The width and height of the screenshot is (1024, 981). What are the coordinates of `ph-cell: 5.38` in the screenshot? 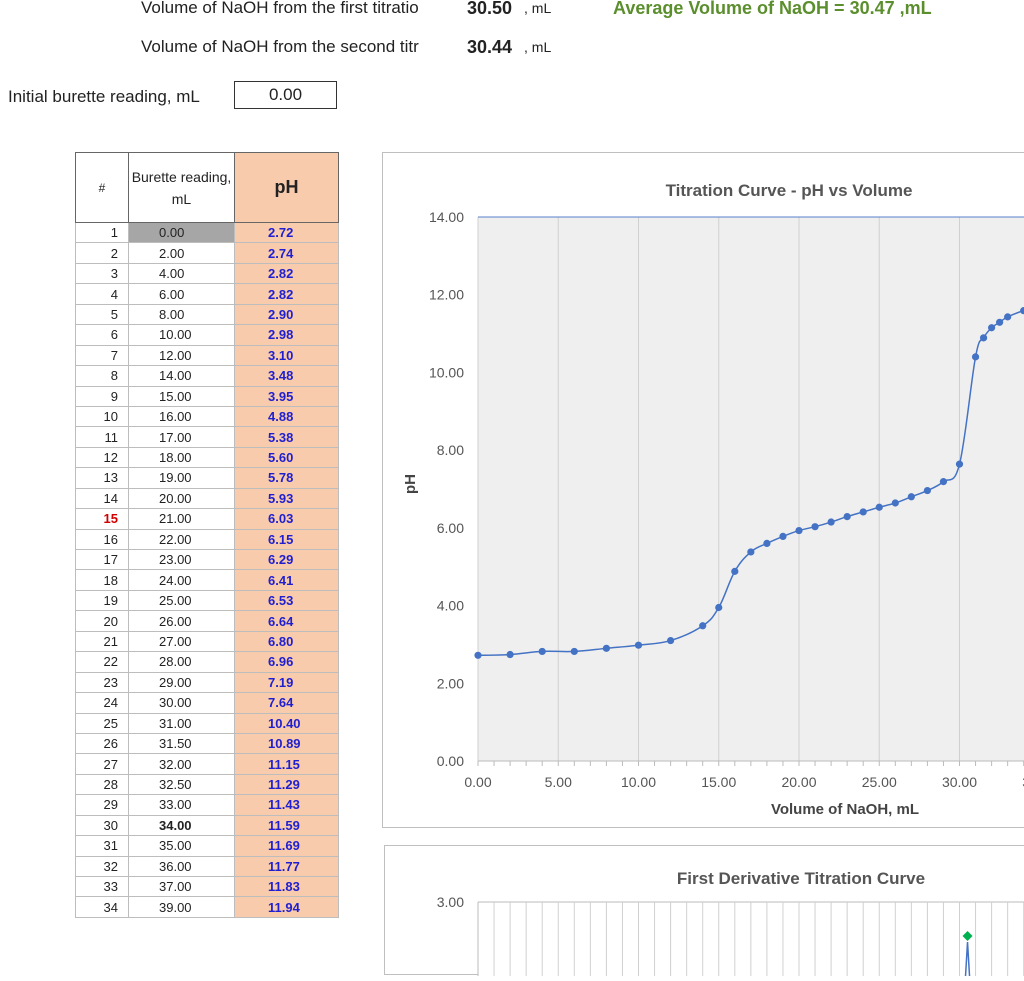 It's located at (286, 437).